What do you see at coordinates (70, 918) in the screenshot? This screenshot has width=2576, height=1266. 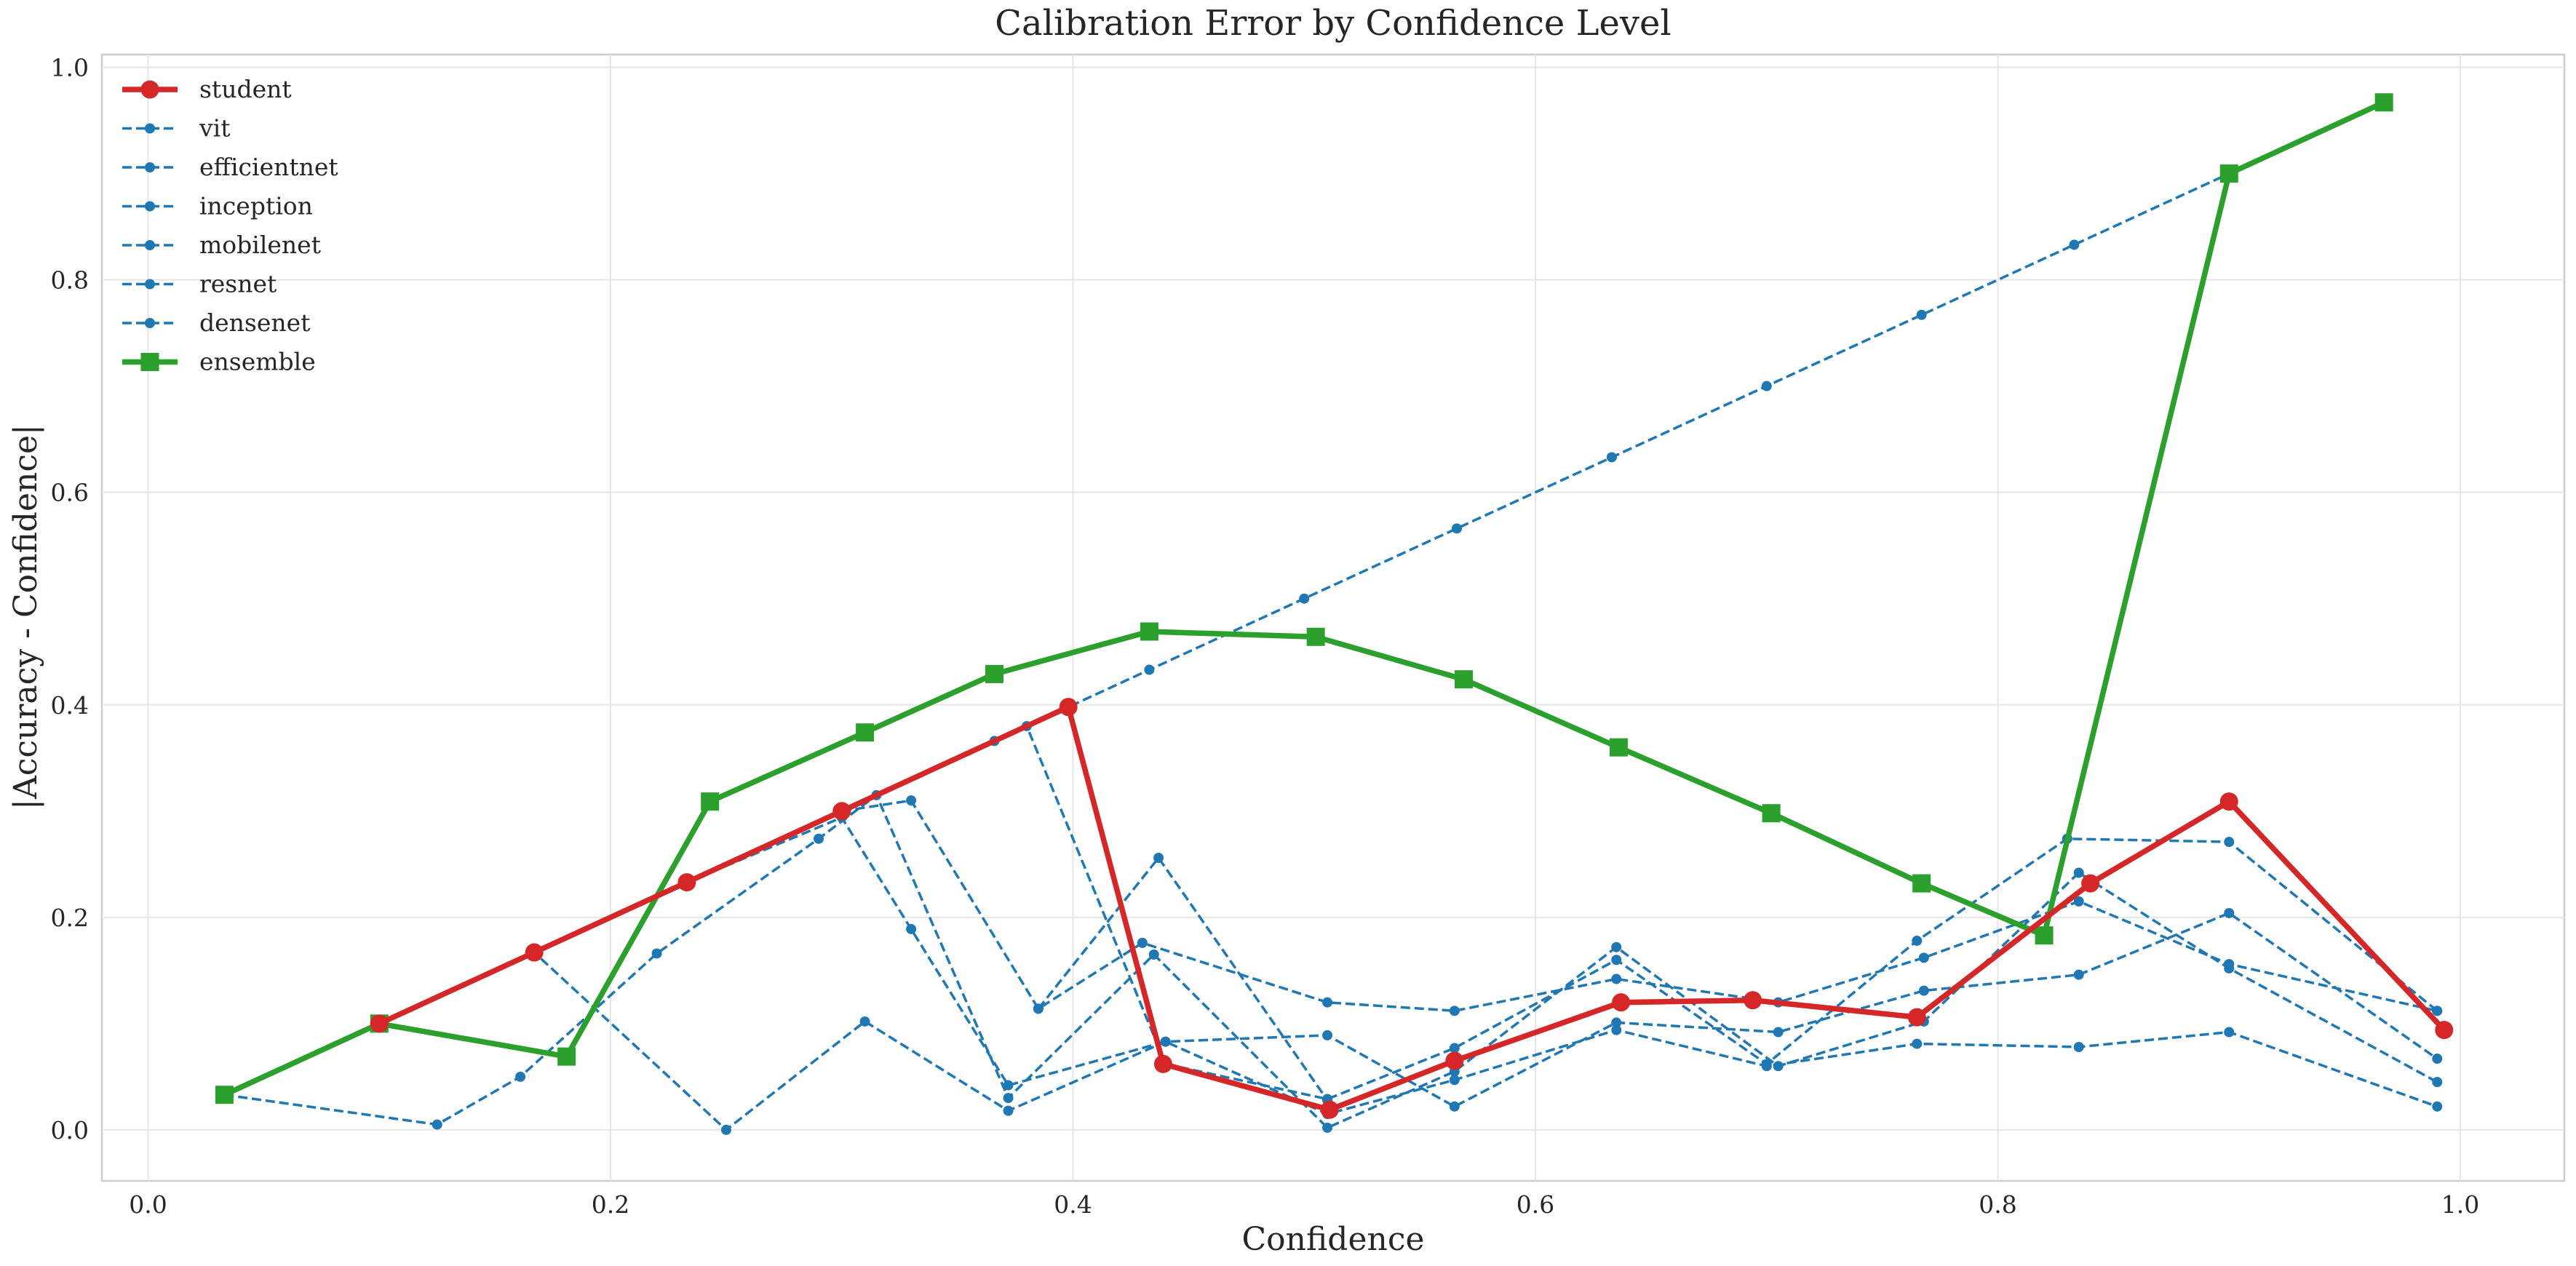 I see `y-tick-label: 0.2` at bounding box center [70, 918].